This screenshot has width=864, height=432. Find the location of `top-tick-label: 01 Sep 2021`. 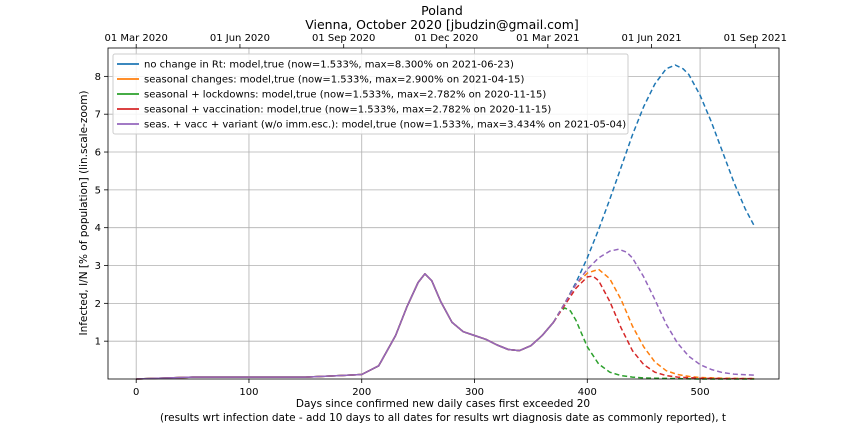

top-tick-label: 01 Sep 2021 is located at coordinates (755, 38).